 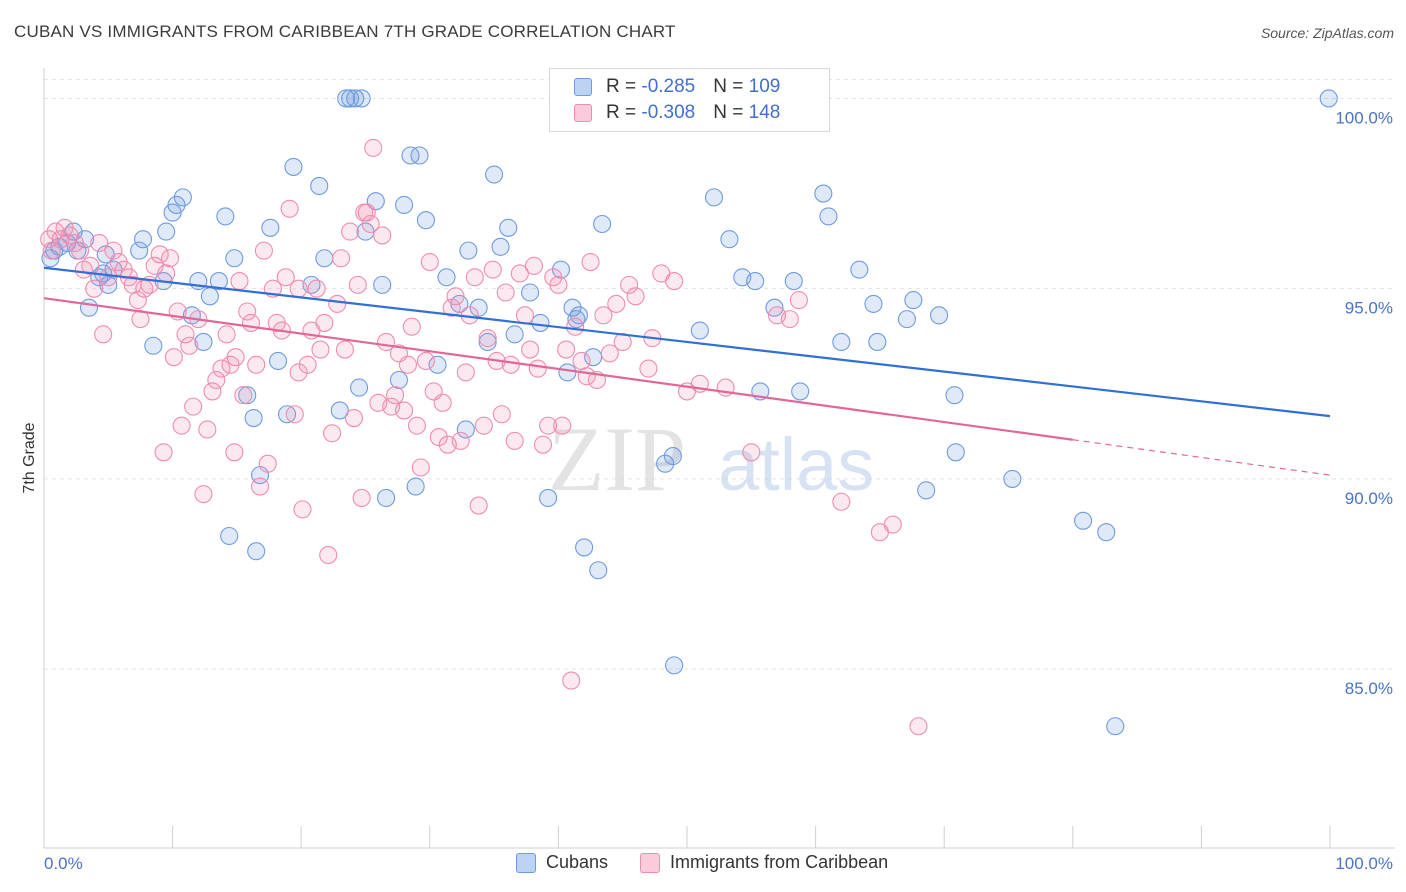 I want to click on legend-n-label: N =, so click(x=731, y=112).